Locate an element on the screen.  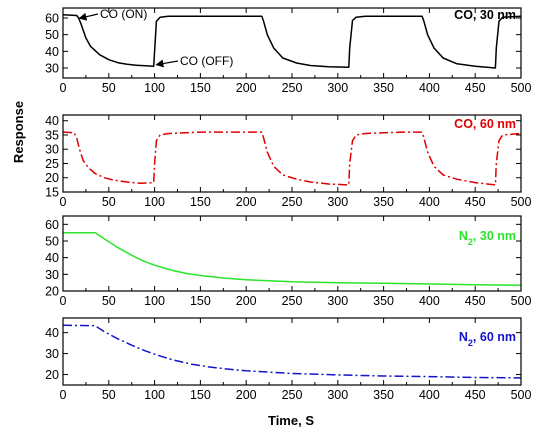
panel-label: CO, 60 nm is located at coordinates (485, 124).